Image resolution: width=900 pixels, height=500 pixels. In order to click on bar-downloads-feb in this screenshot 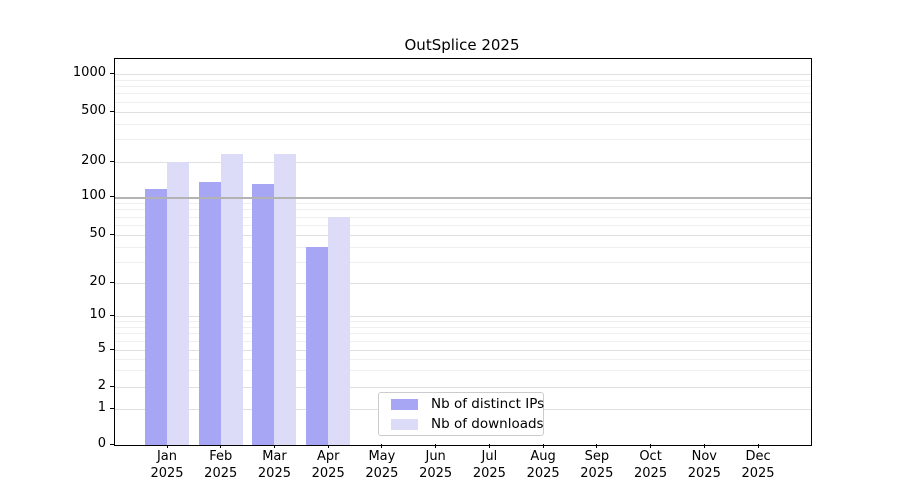, I will do `click(231, 299)`.